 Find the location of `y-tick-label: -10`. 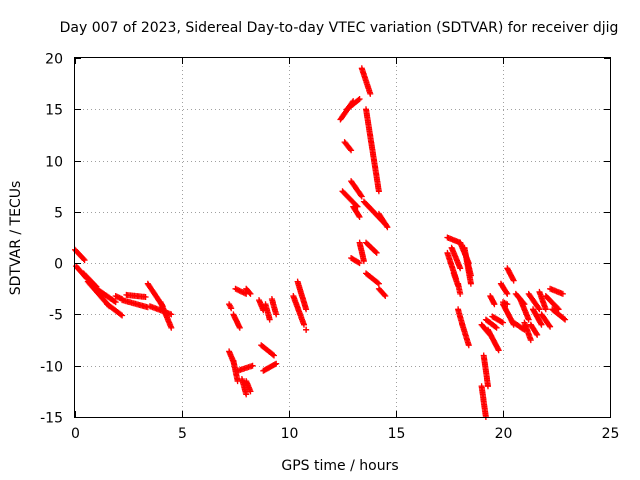

y-tick-label: -10 is located at coordinates (51, 368).